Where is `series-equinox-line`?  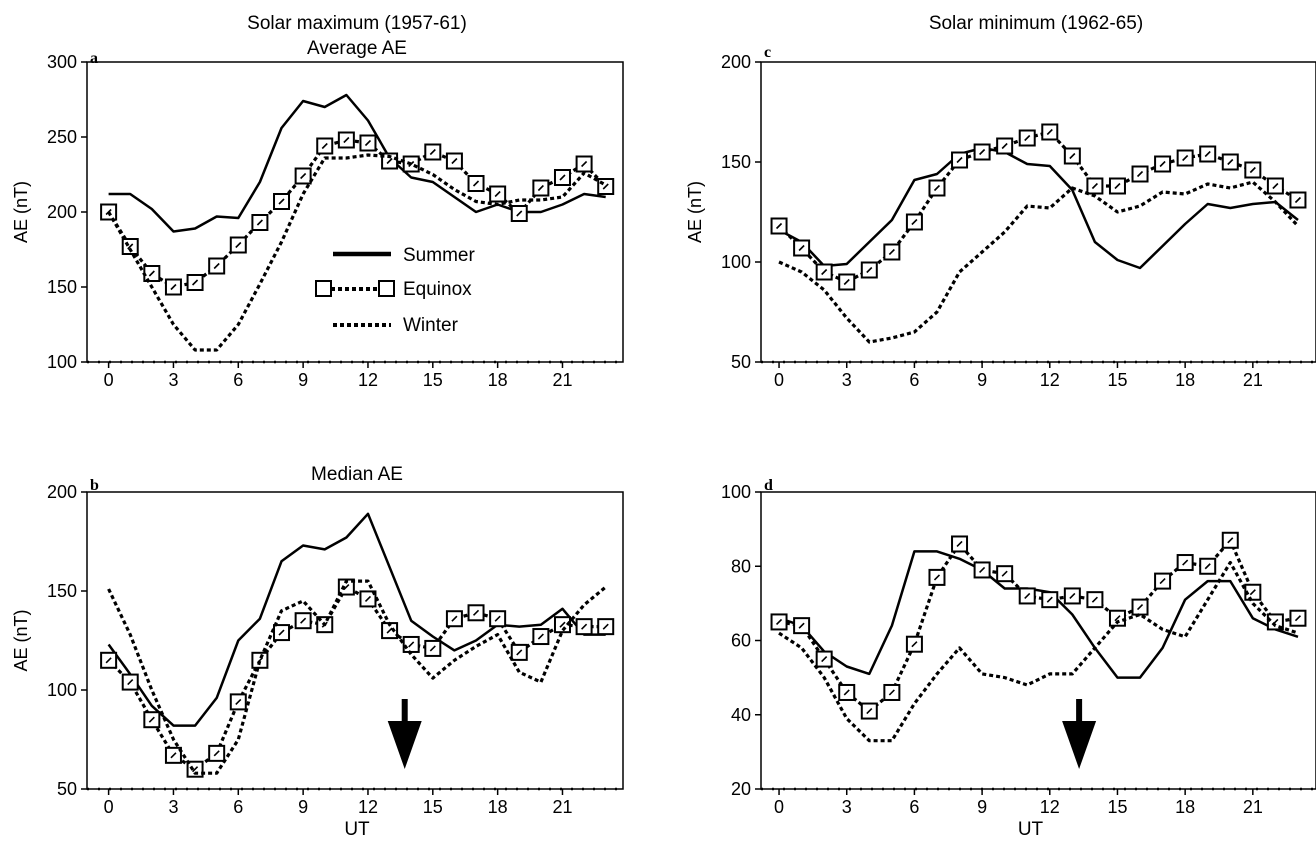 series-equinox-line is located at coordinates (1038, 625).